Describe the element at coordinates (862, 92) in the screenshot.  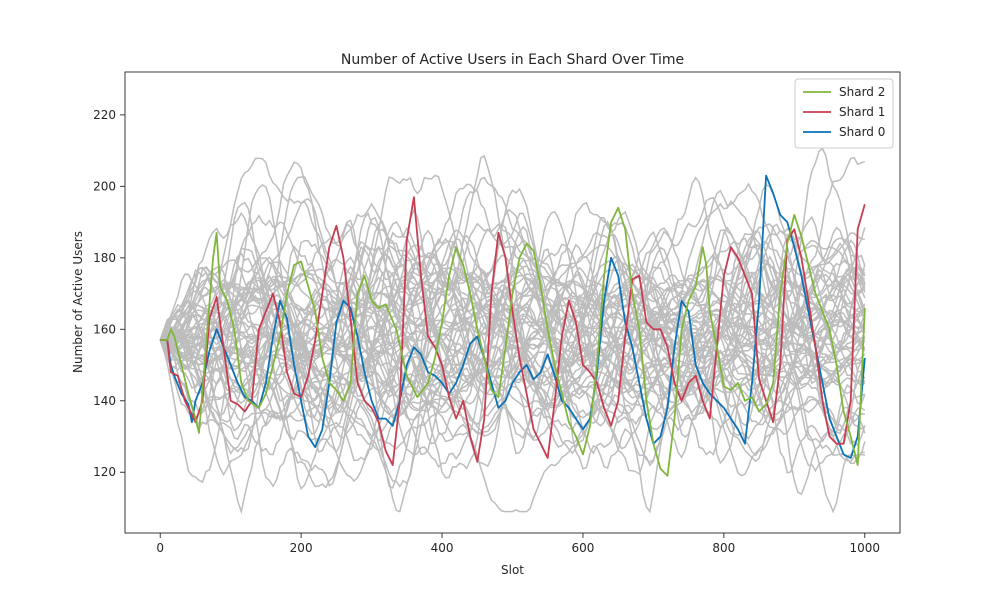
I see `legend-label-shard-2: Shard 2` at that location.